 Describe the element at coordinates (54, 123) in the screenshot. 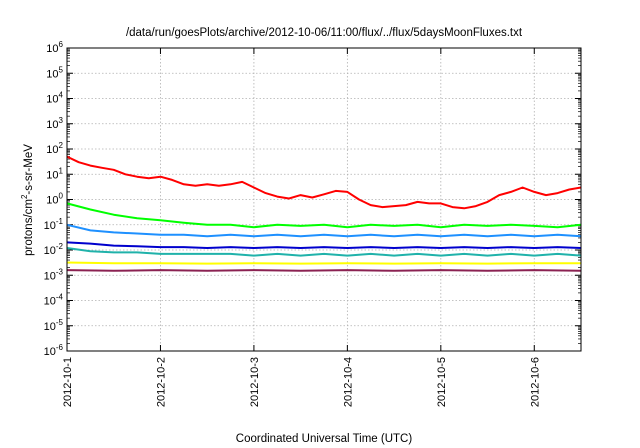

I see `y-tick-label: 10³` at that location.